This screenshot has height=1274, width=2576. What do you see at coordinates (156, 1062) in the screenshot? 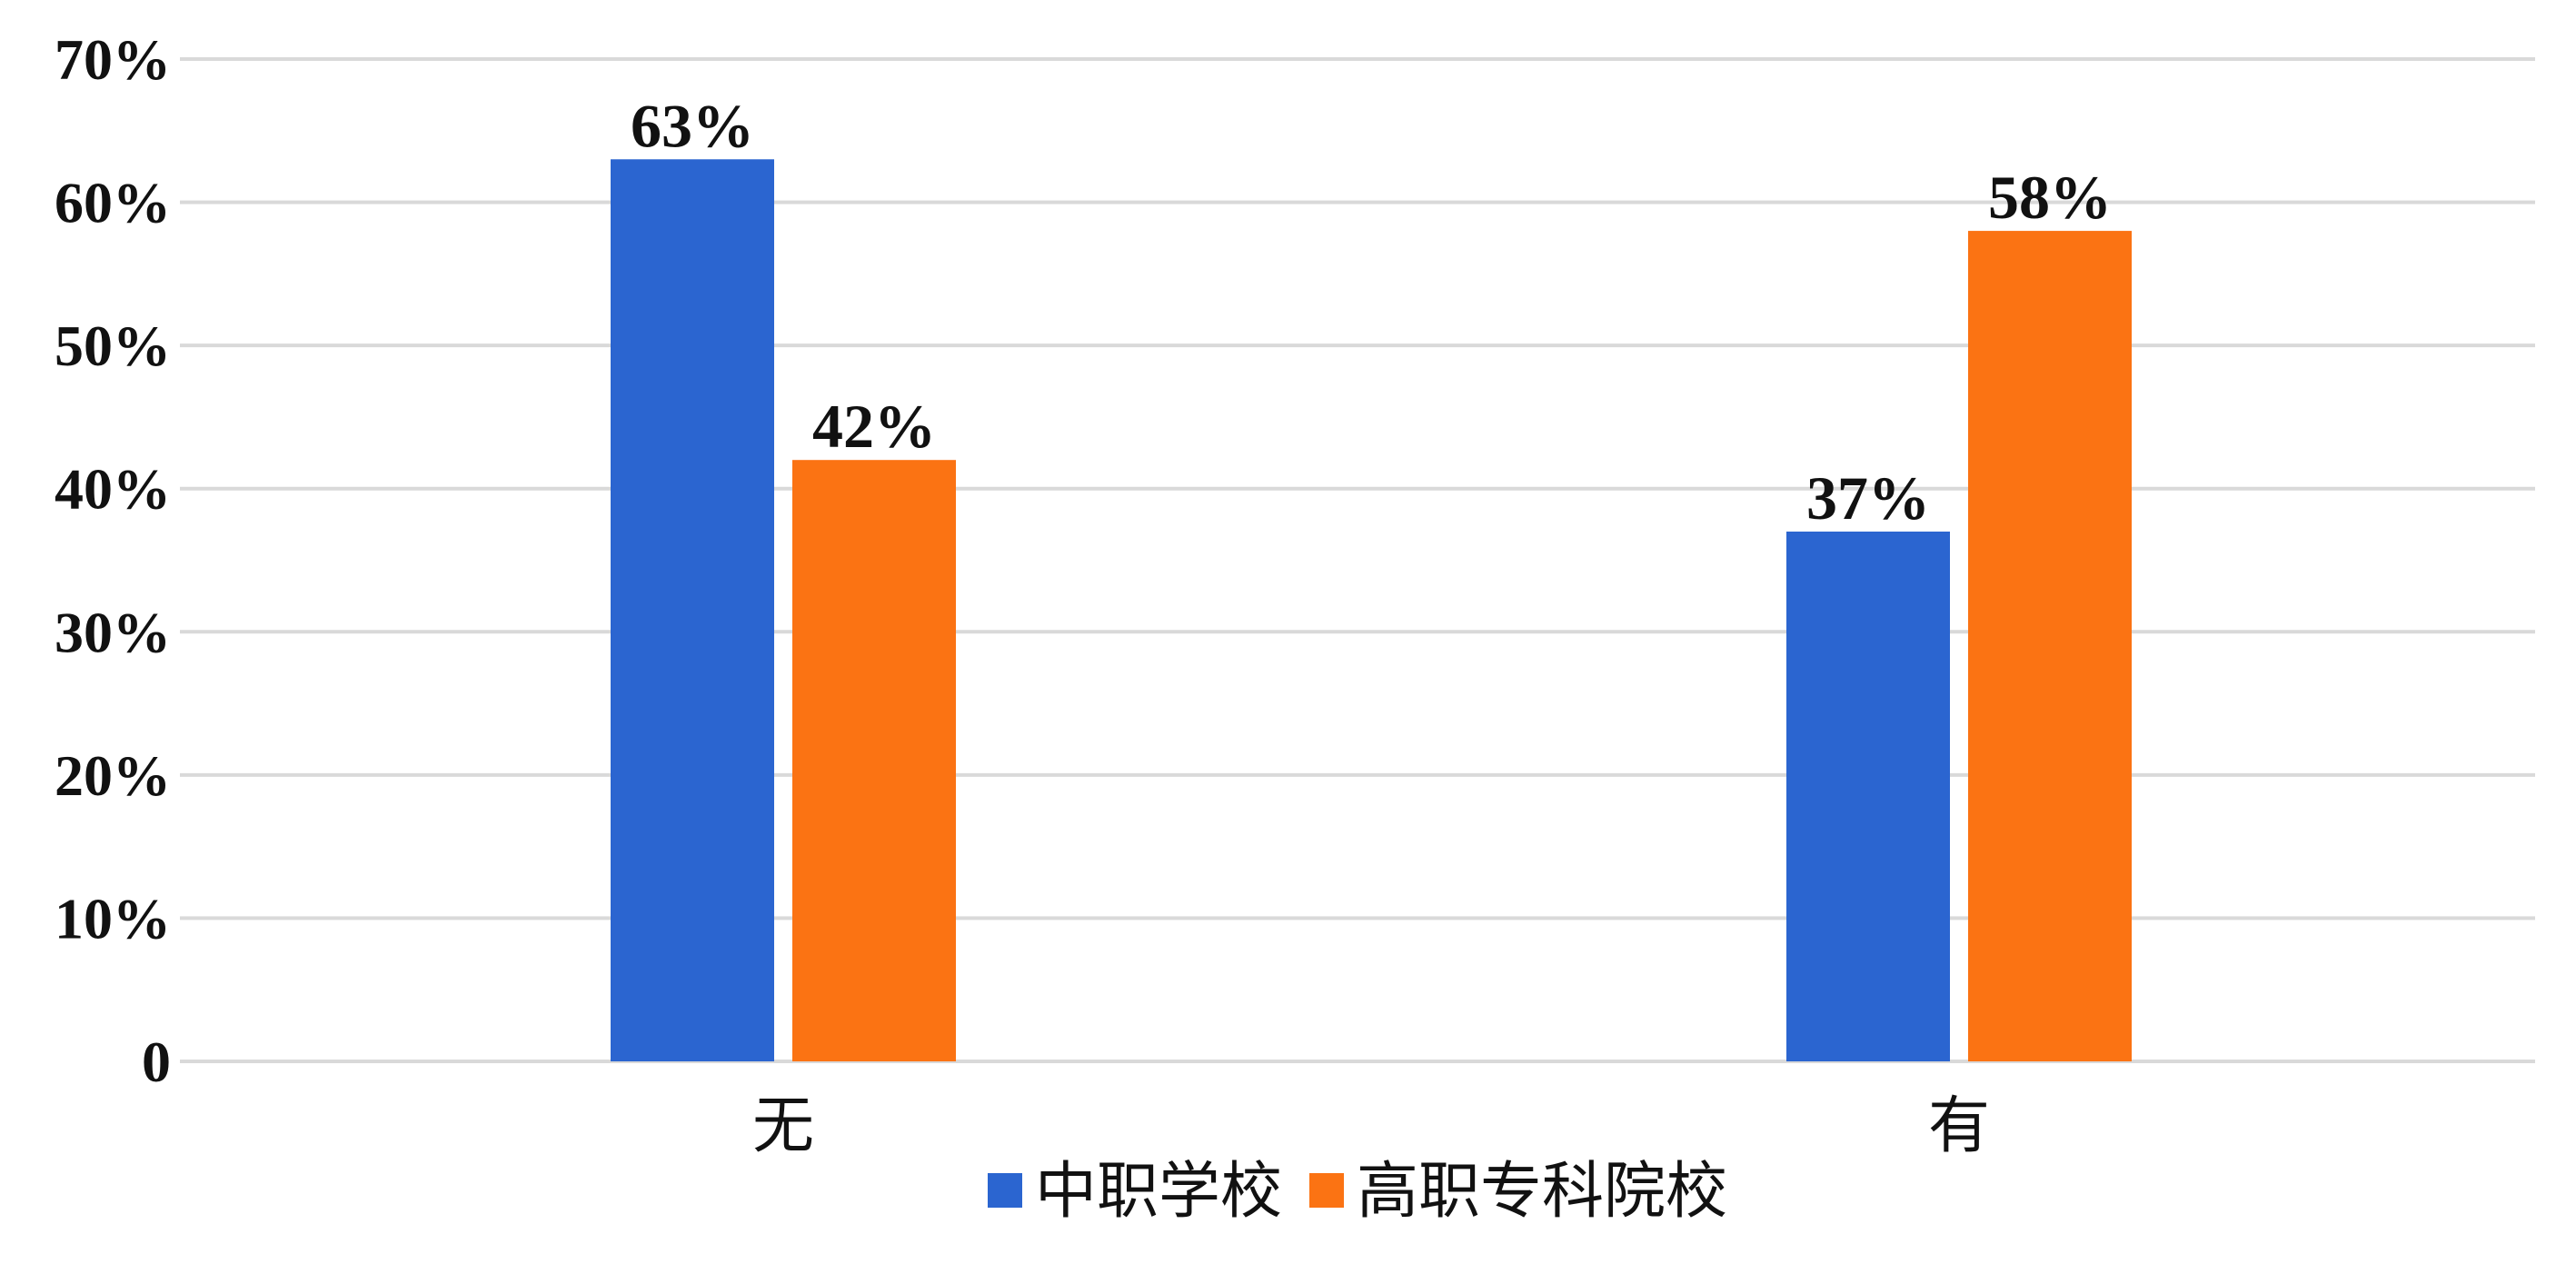
I see `y-tick-label: 0` at bounding box center [156, 1062].